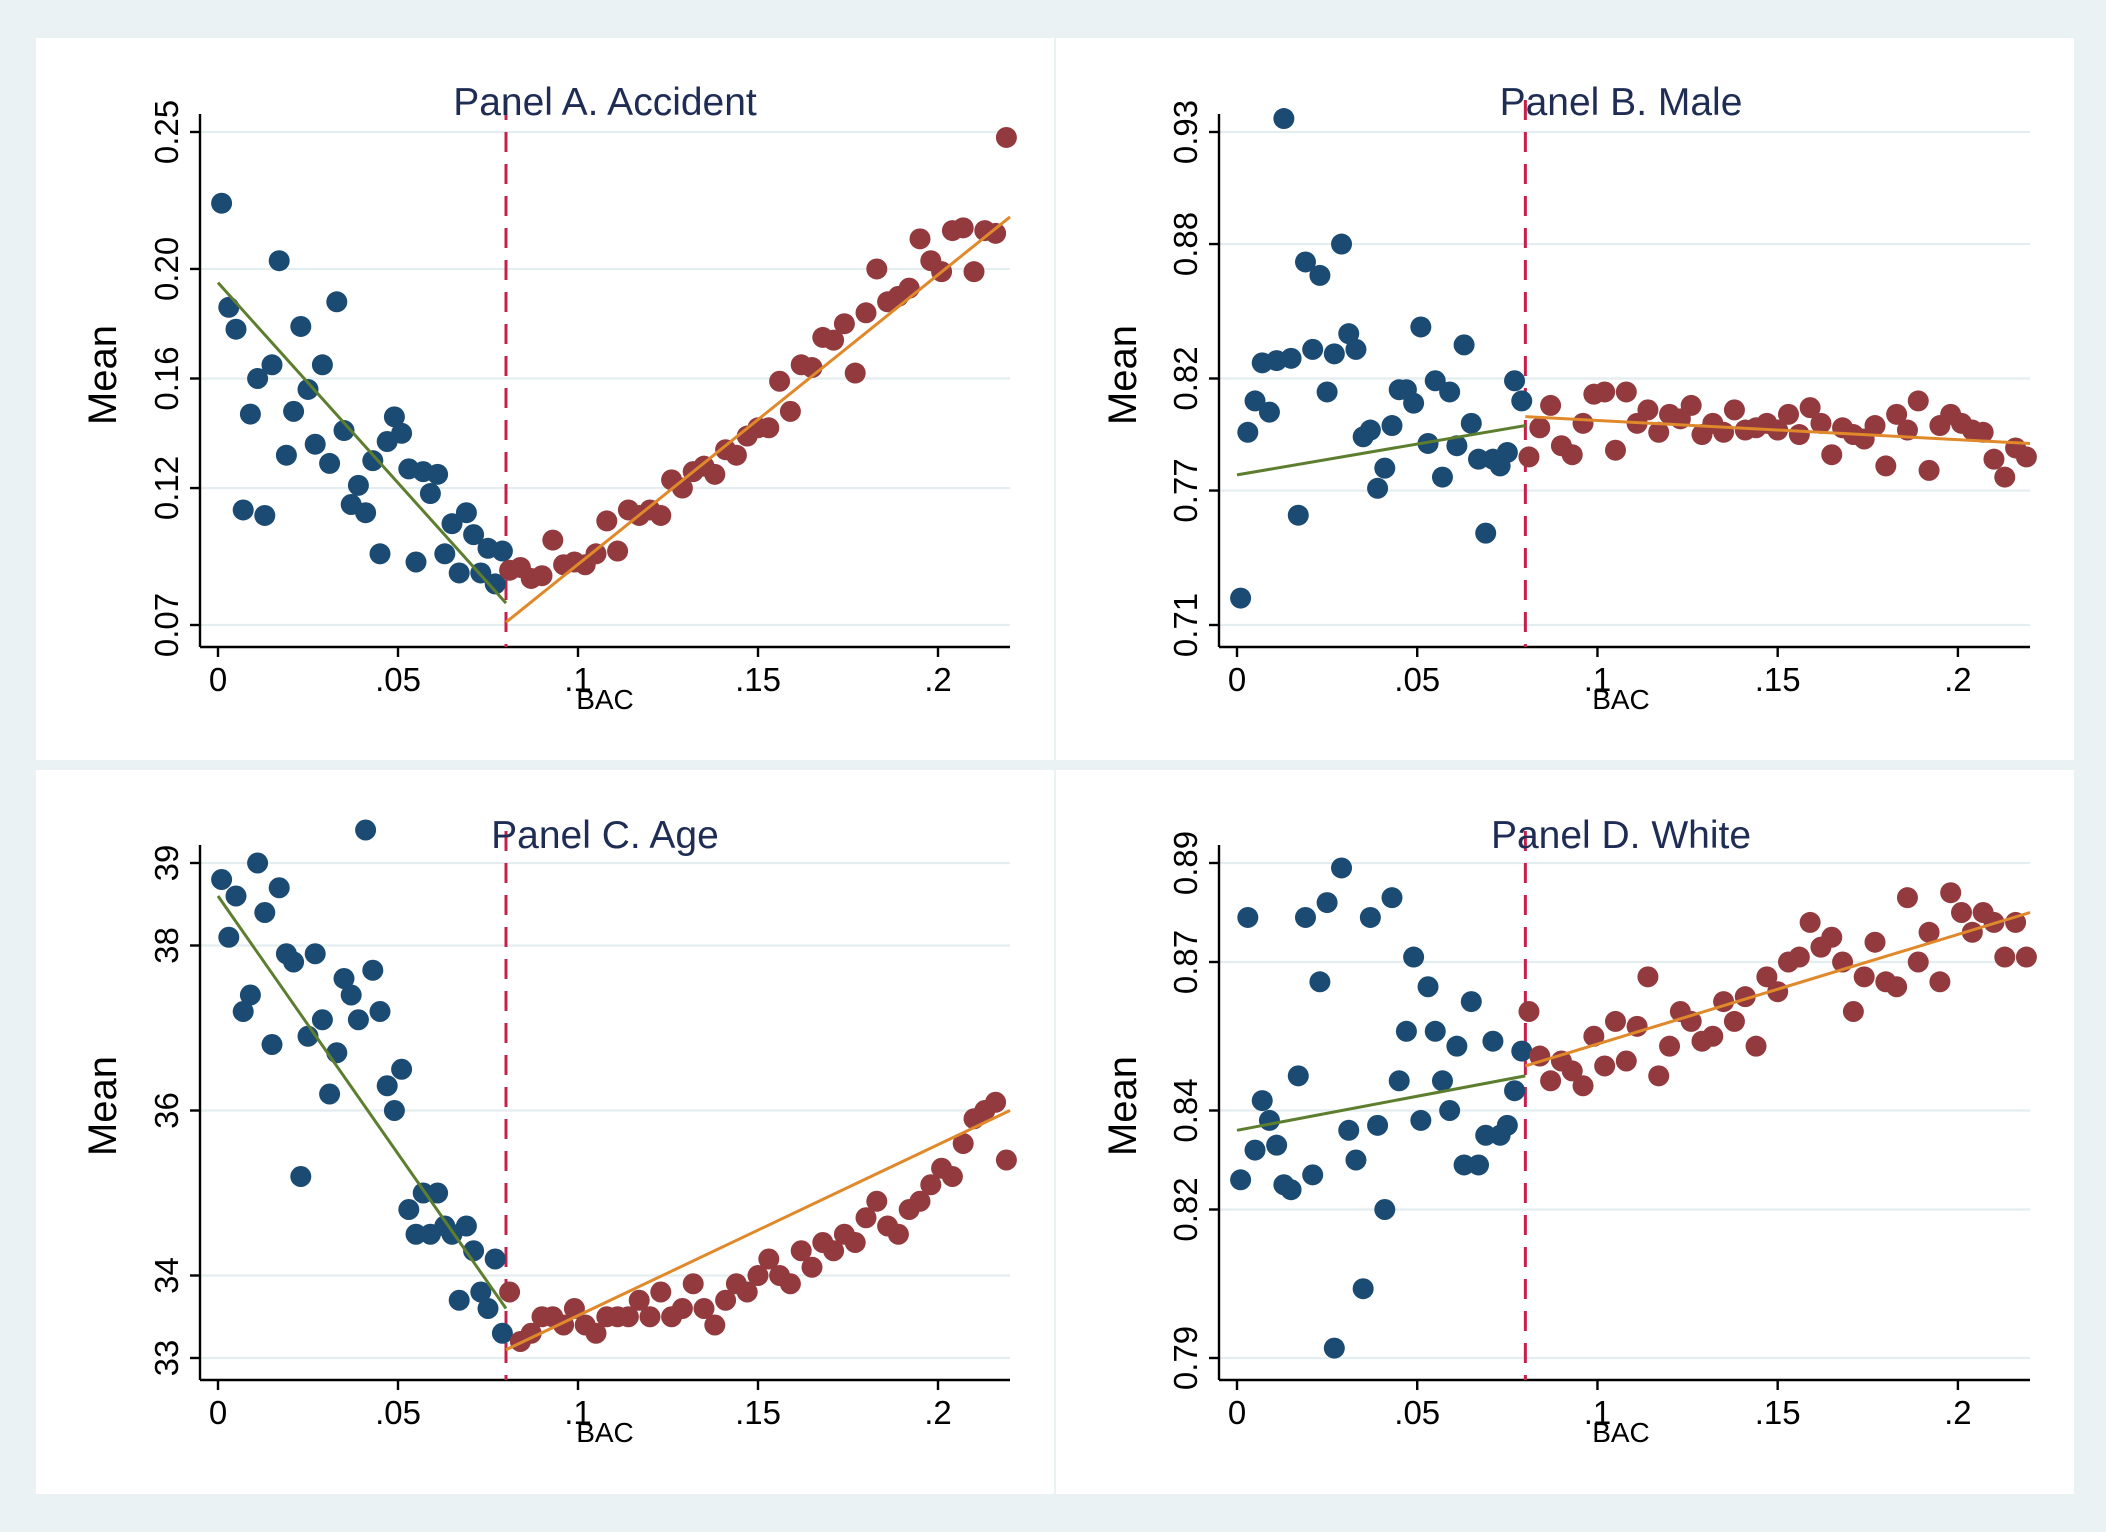 The height and width of the screenshot is (1532, 2106). What do you see at coordinates (166, 378) in the screenshot?
I see `y-tick-label: 0.16` at bounding box center [166, 378].